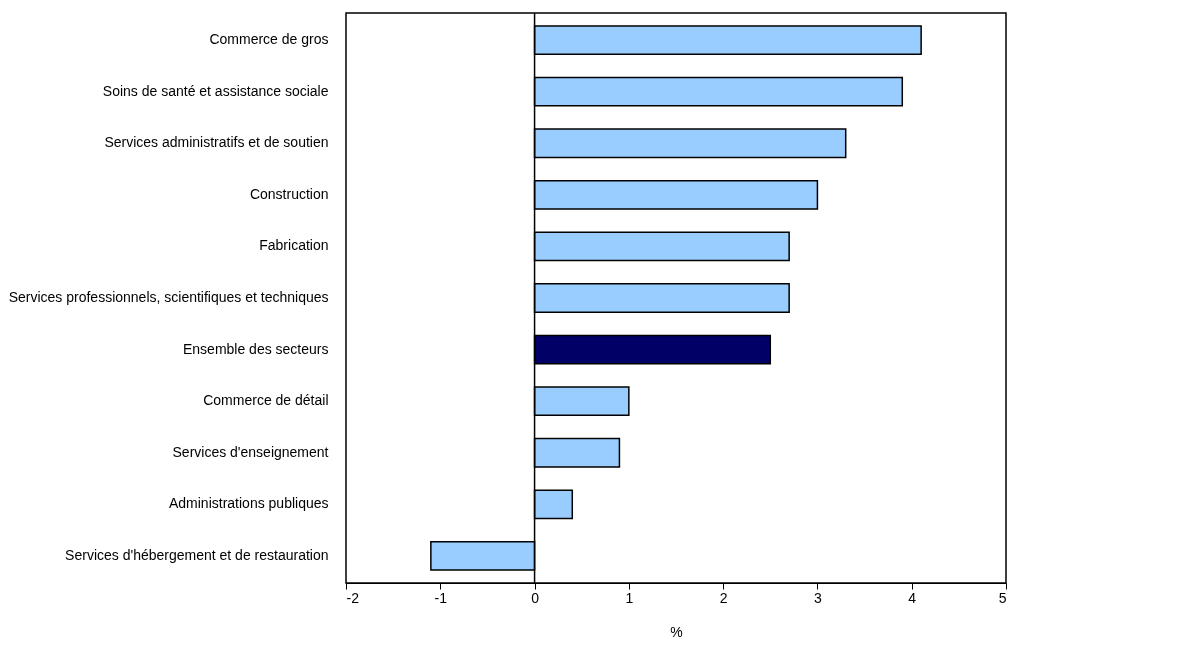 The height and width of the screenshot is (669, 1185). What do you see at coordinates (535, 597) in the screenshot?
I see `x-tick-label: 0` at bounding box center [535, 597].